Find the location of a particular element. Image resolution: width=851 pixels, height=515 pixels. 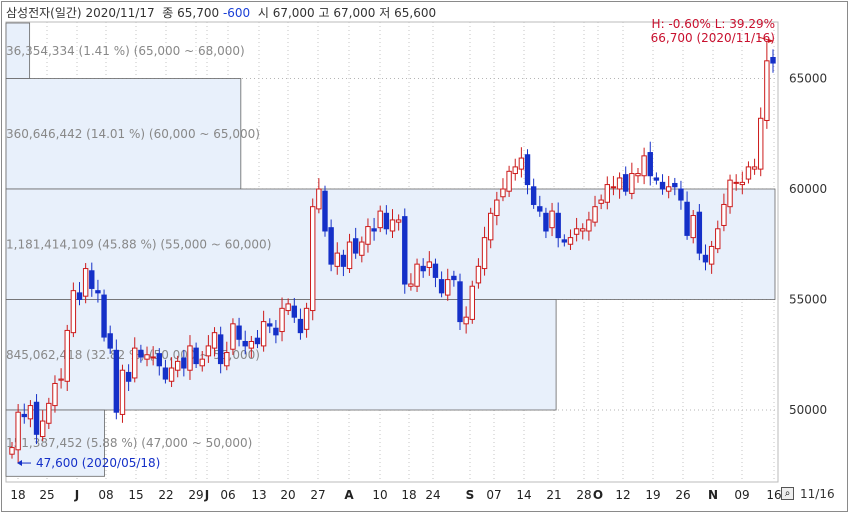

x-tick-label: 26 is located at coordinates (682, 495).